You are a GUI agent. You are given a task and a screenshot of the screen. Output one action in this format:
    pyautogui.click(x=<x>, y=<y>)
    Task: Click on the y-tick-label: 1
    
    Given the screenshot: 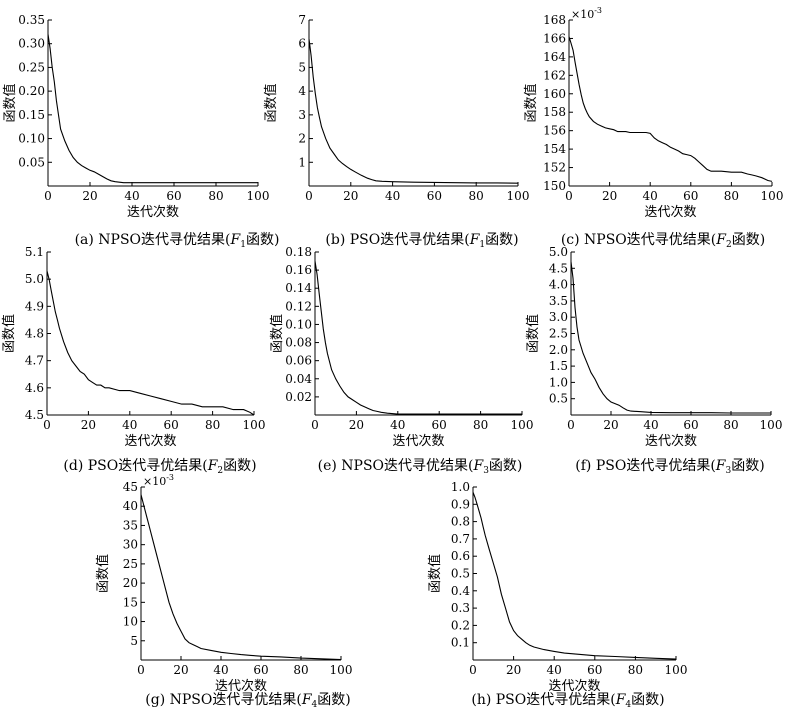 What is the action you would take?
    pyautogui.click(x=302, y=162)
    